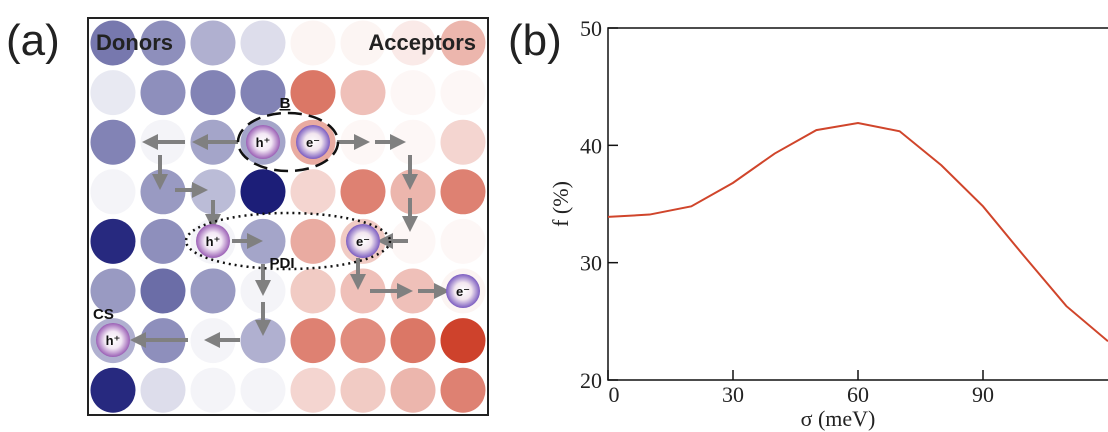 The height and width of the screenshot is (432, 1108). What do you see at coordinates (614, 394) in the screenshot?
I see `x-tick-label: 0` at bounding box center [614, 394].